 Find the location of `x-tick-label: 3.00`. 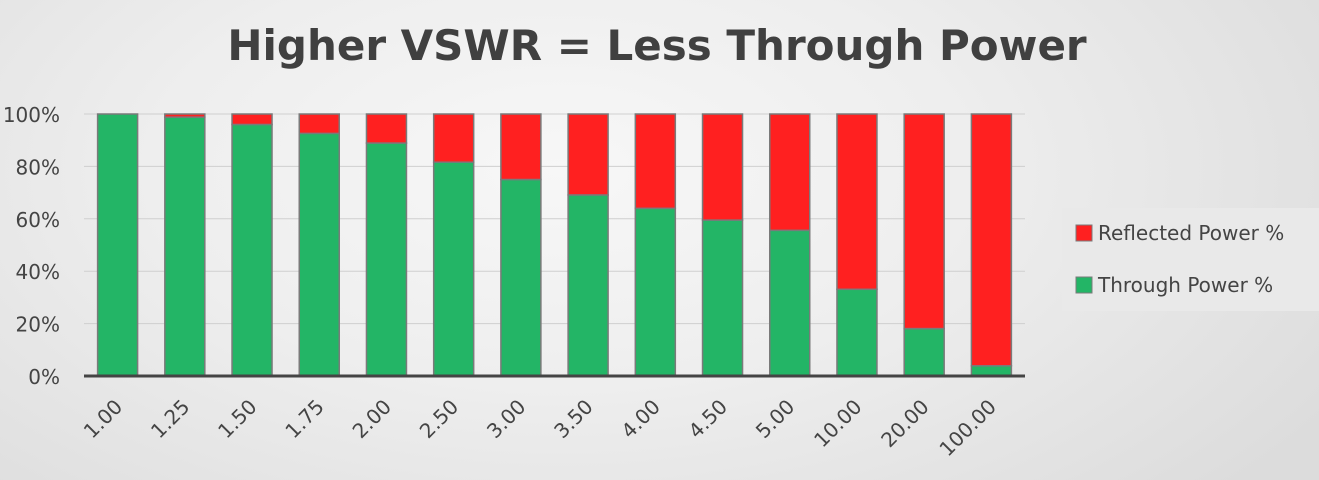

x-tick-label: 3.00 is located at coordinates (506, 419).